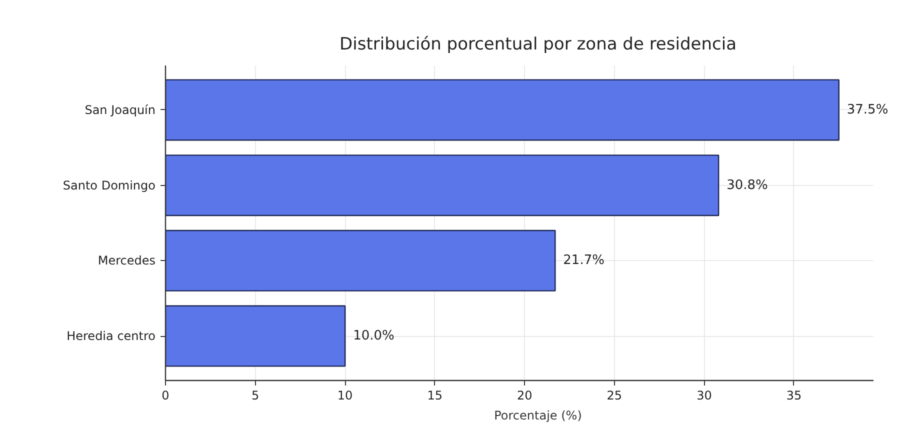 Image resolution: width=913 pixels, height=442 pixels. Describe the element at coordinates (345, 395) in the screenshot. I see `x-tick-label: 10` at that location.